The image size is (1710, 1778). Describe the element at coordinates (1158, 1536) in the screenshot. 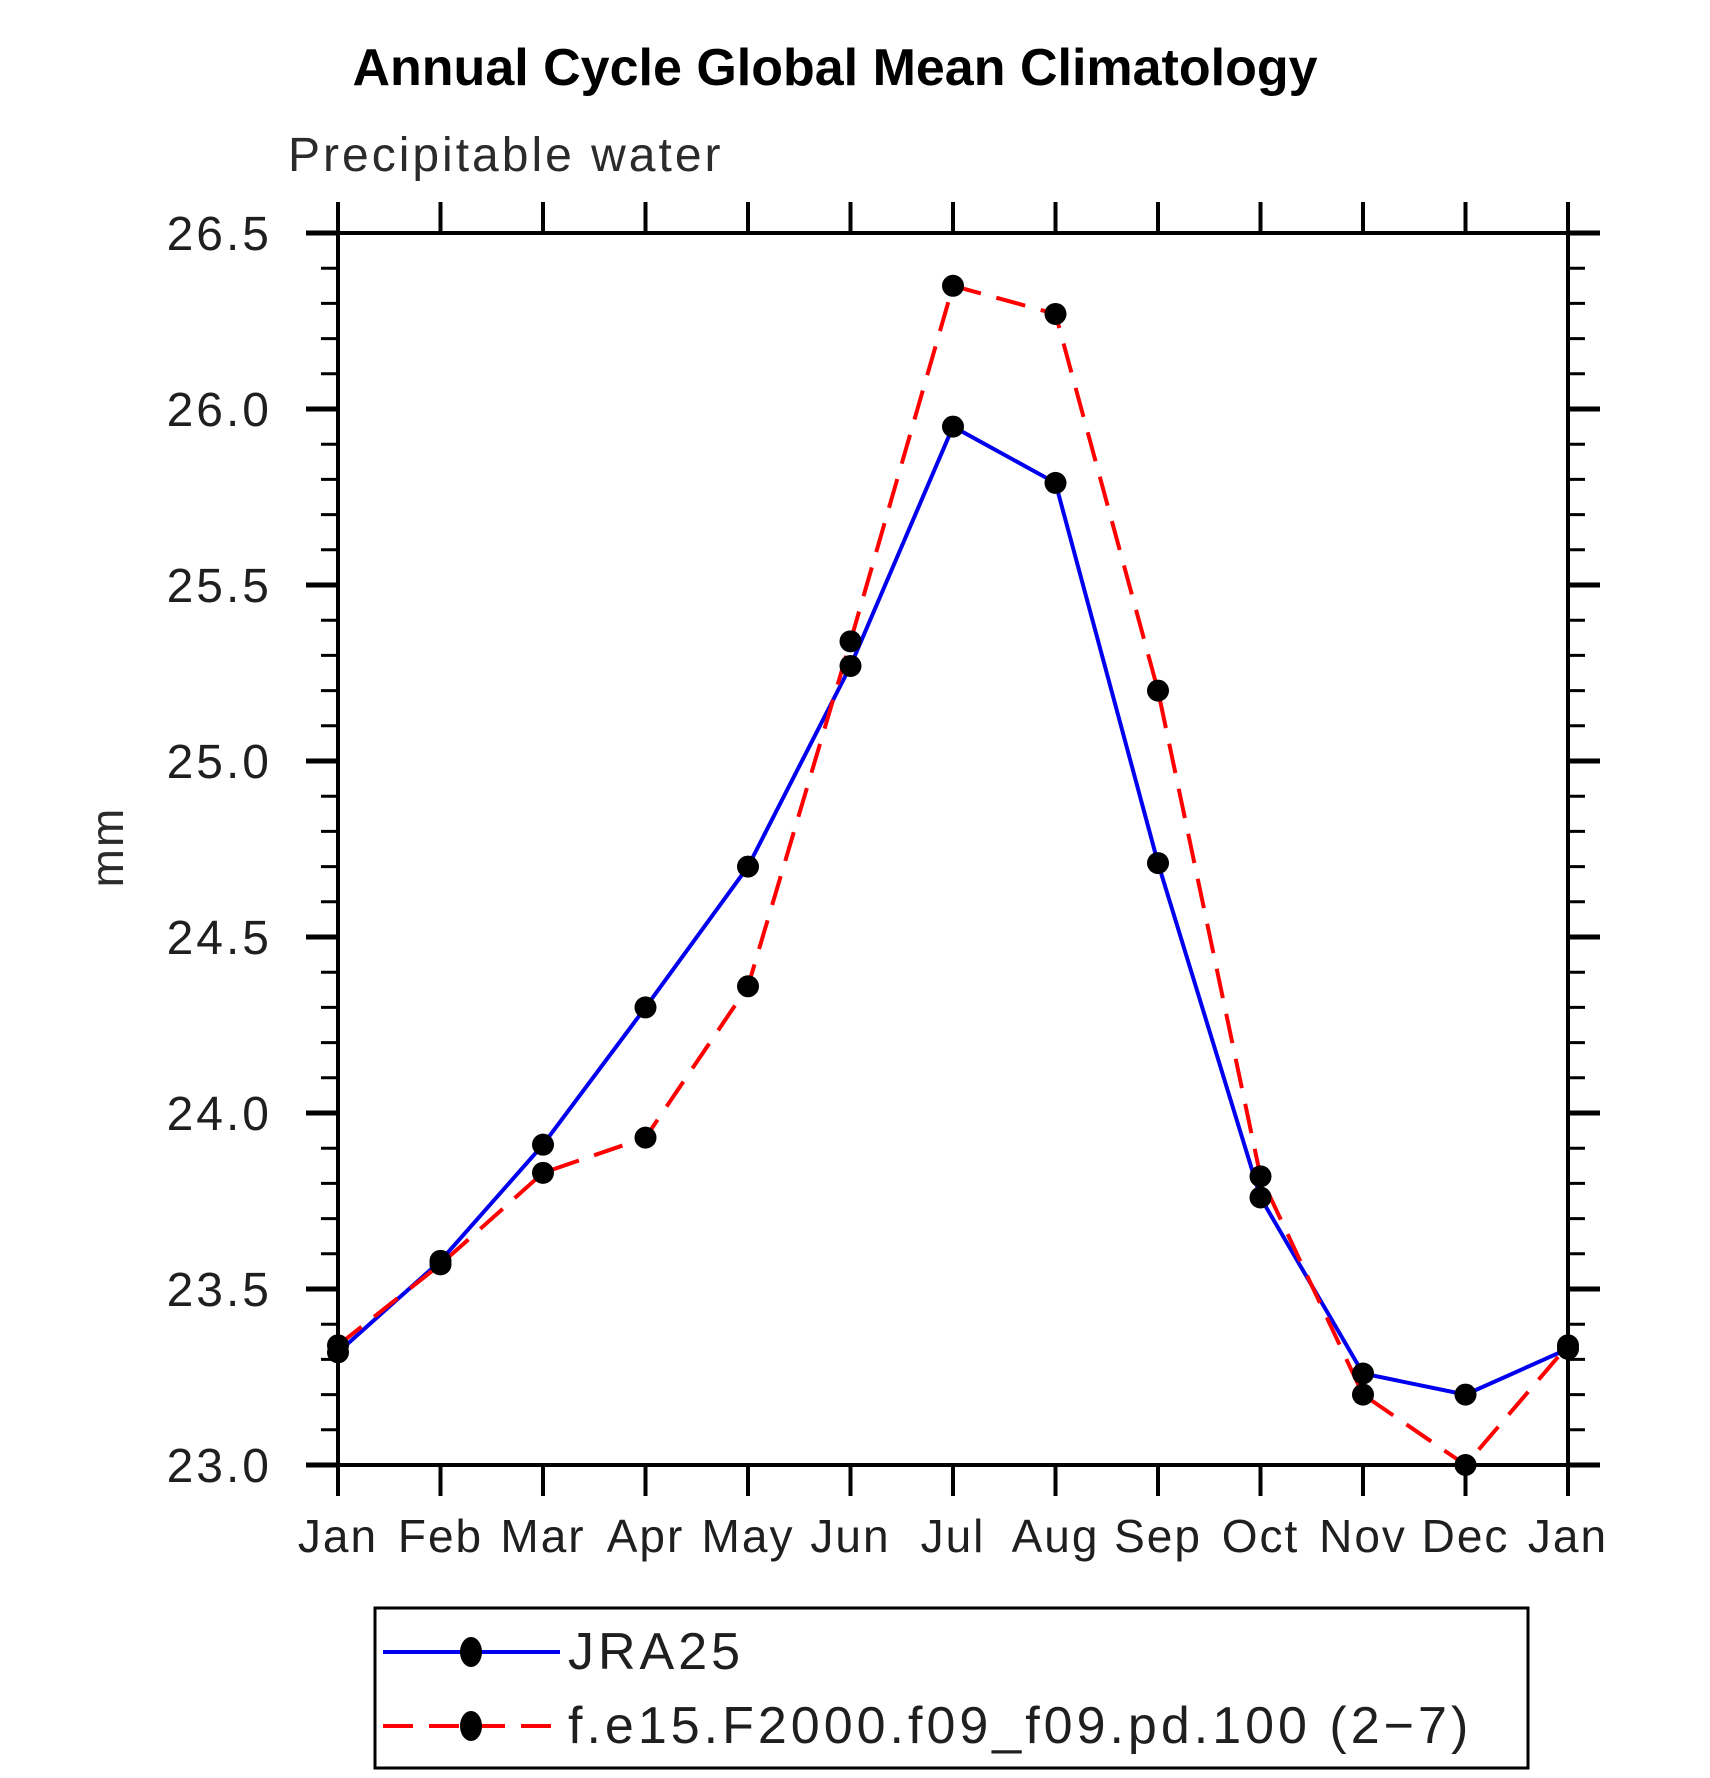

I see `x-tick-label: Sep` at that location.